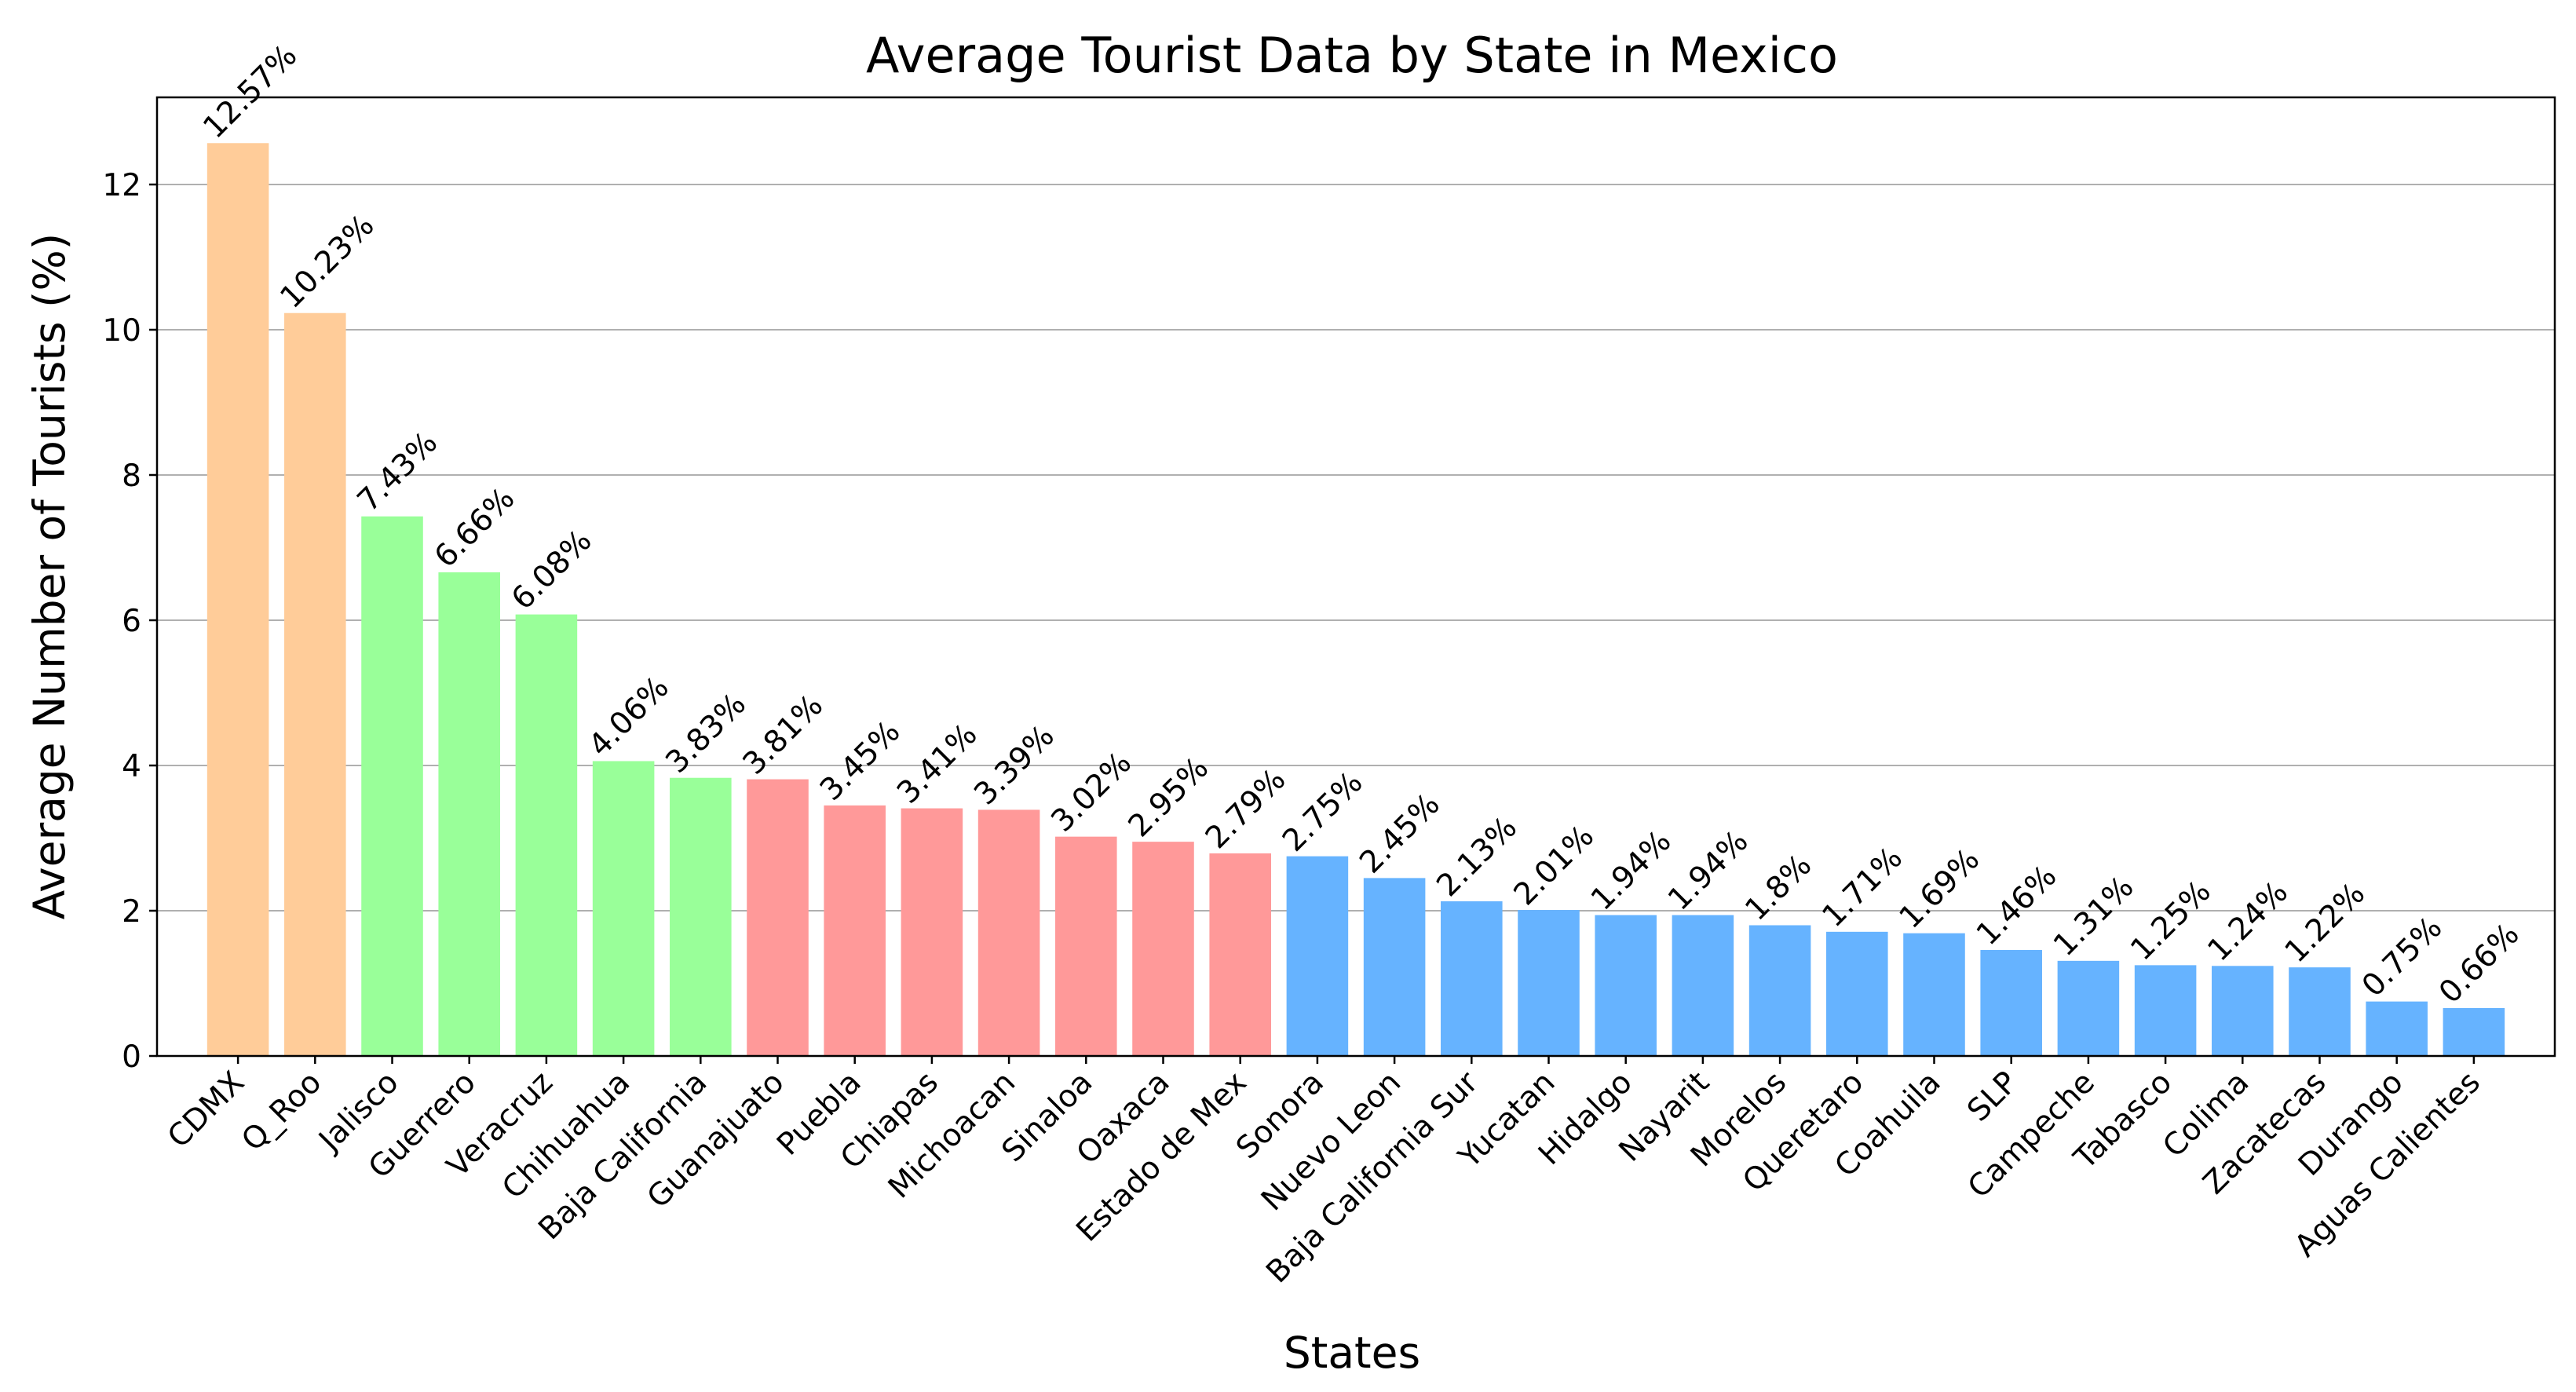 The height and width of the screenshot is (1392, 2576). Describe the element at coordinates (131, 912) in the screenshot. I see `y-tick-label: 2` at that location.